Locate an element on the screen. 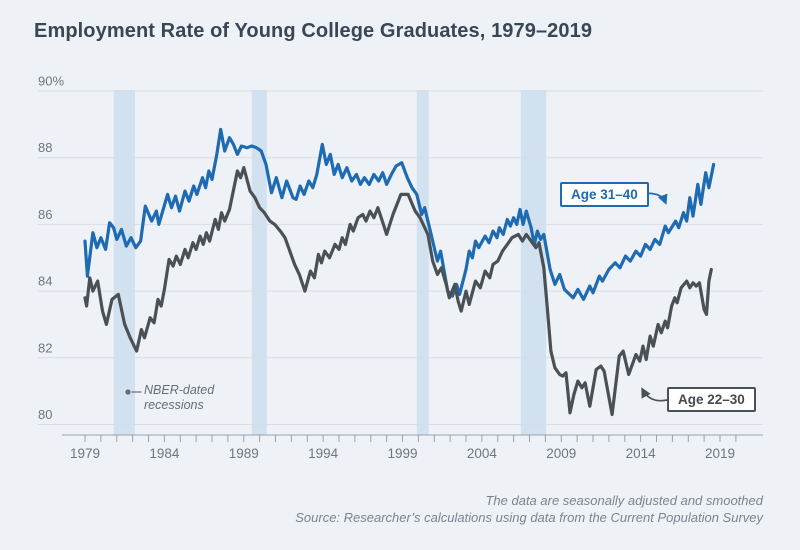  series-label-age-31-40: Age 31–40 is located at coordinates (604, 194).